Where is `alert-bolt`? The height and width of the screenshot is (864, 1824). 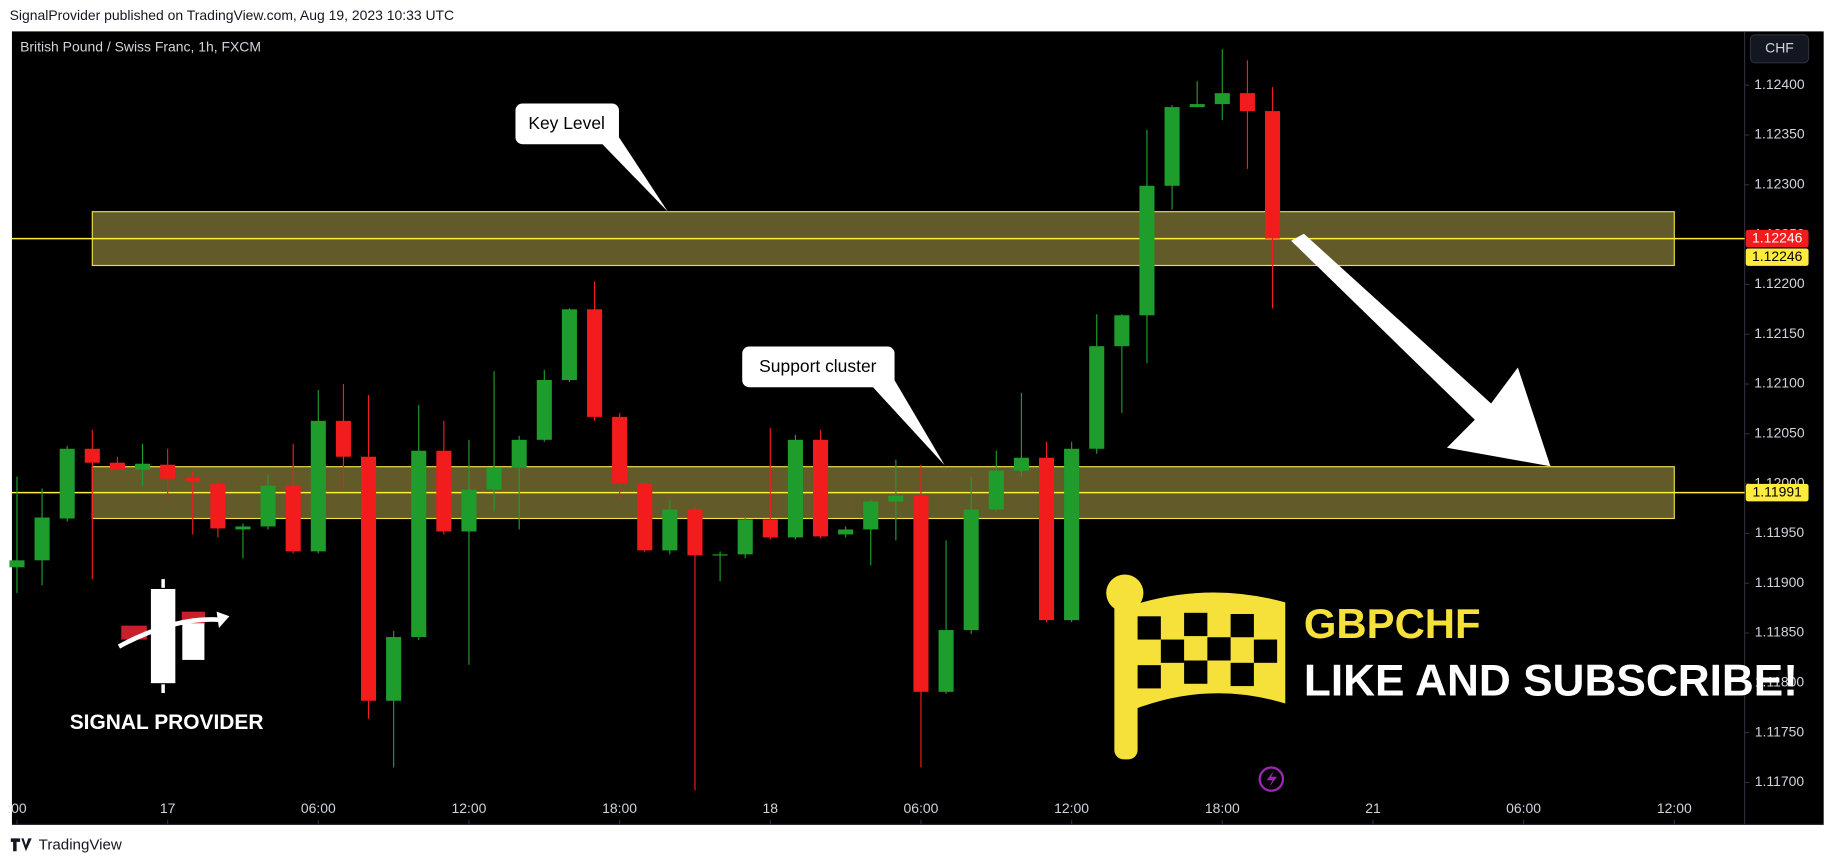 alert-bolt is located at coordinates (1272, 779).